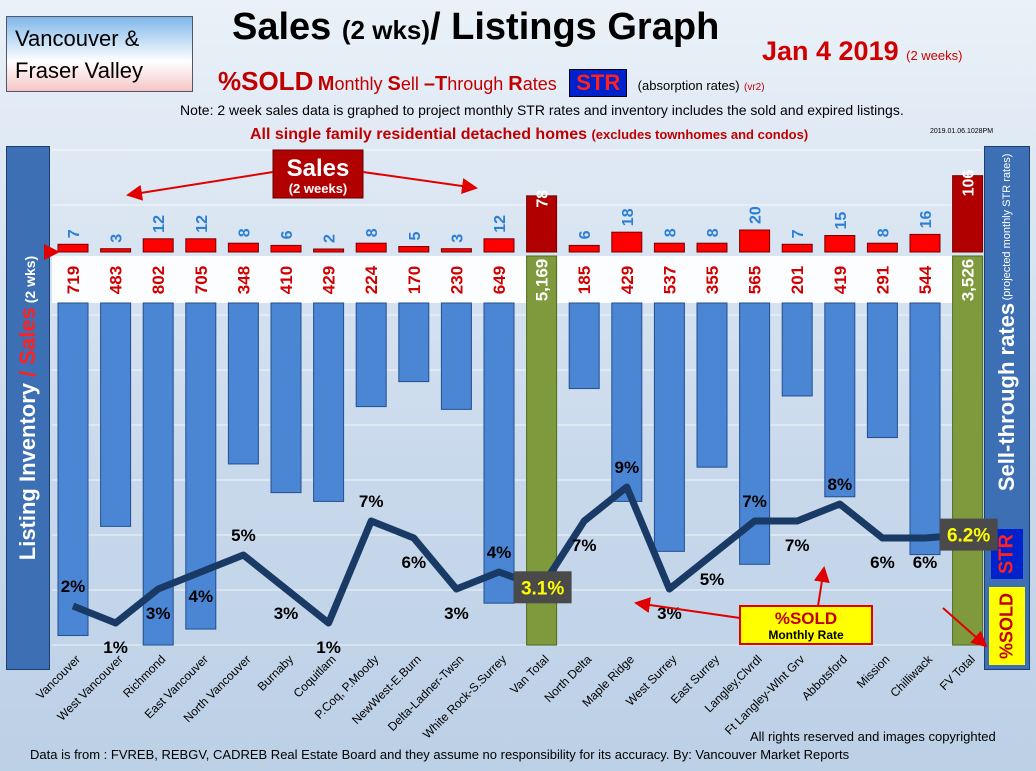 The width and height of the screenshot is (1036, 771). What do you see at coordinates (840, 280) in the screenshot?
I see `inventory-label: 419` at bounding box center [840, 280].